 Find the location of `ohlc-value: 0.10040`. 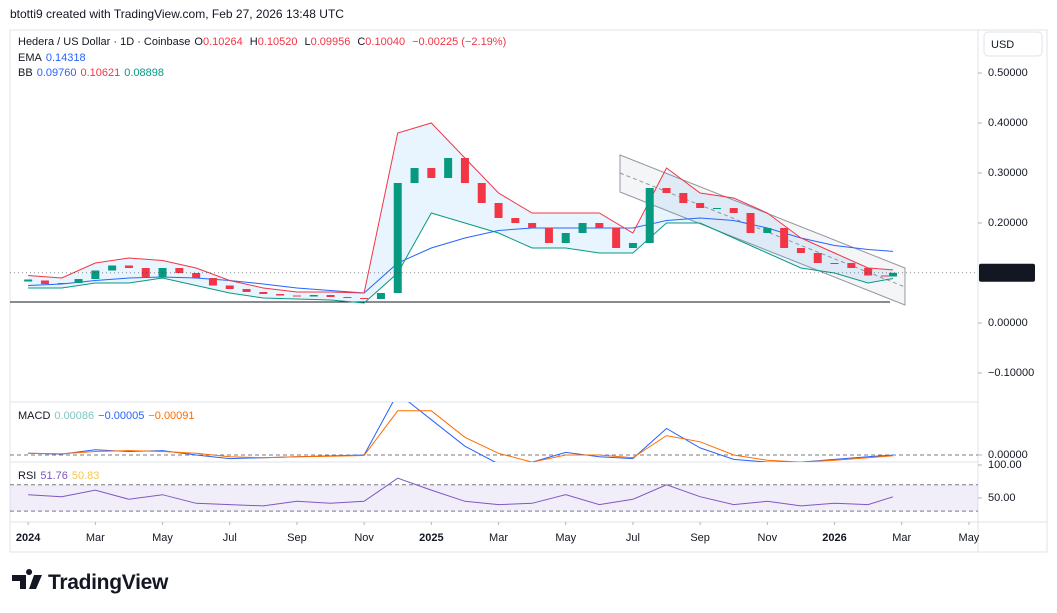

ohlc-value: 0.10040 is located at coordinates (385, 42).